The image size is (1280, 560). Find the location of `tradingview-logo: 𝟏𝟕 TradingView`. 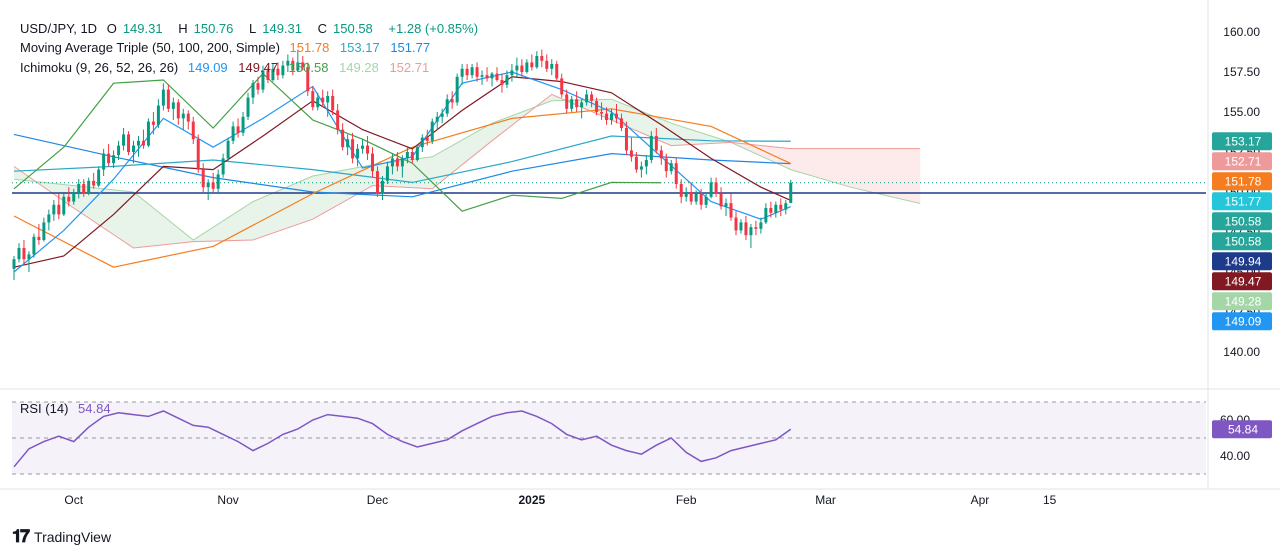

tradingview-logo: 𝟏𝟕 TradingView is located at coordinates (61, 536).